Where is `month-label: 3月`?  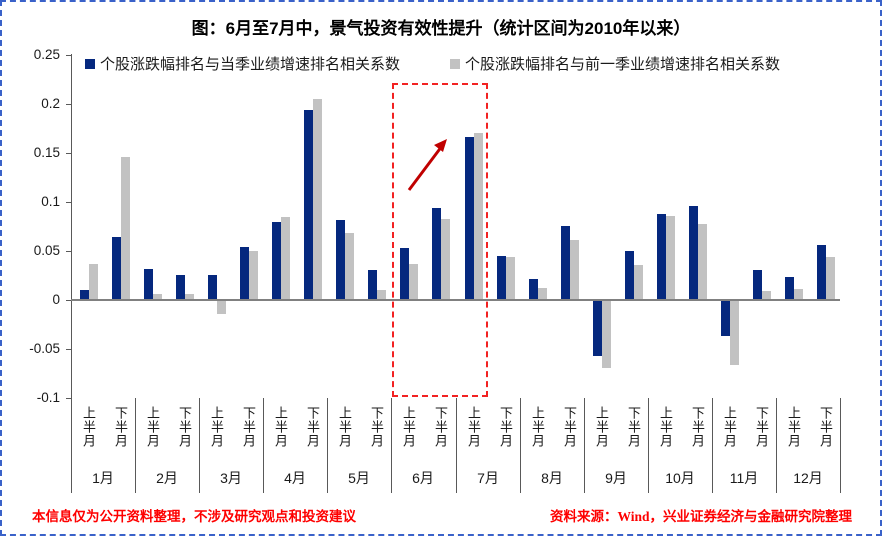
month-label: 3月 is located at coordinates (231, 478).